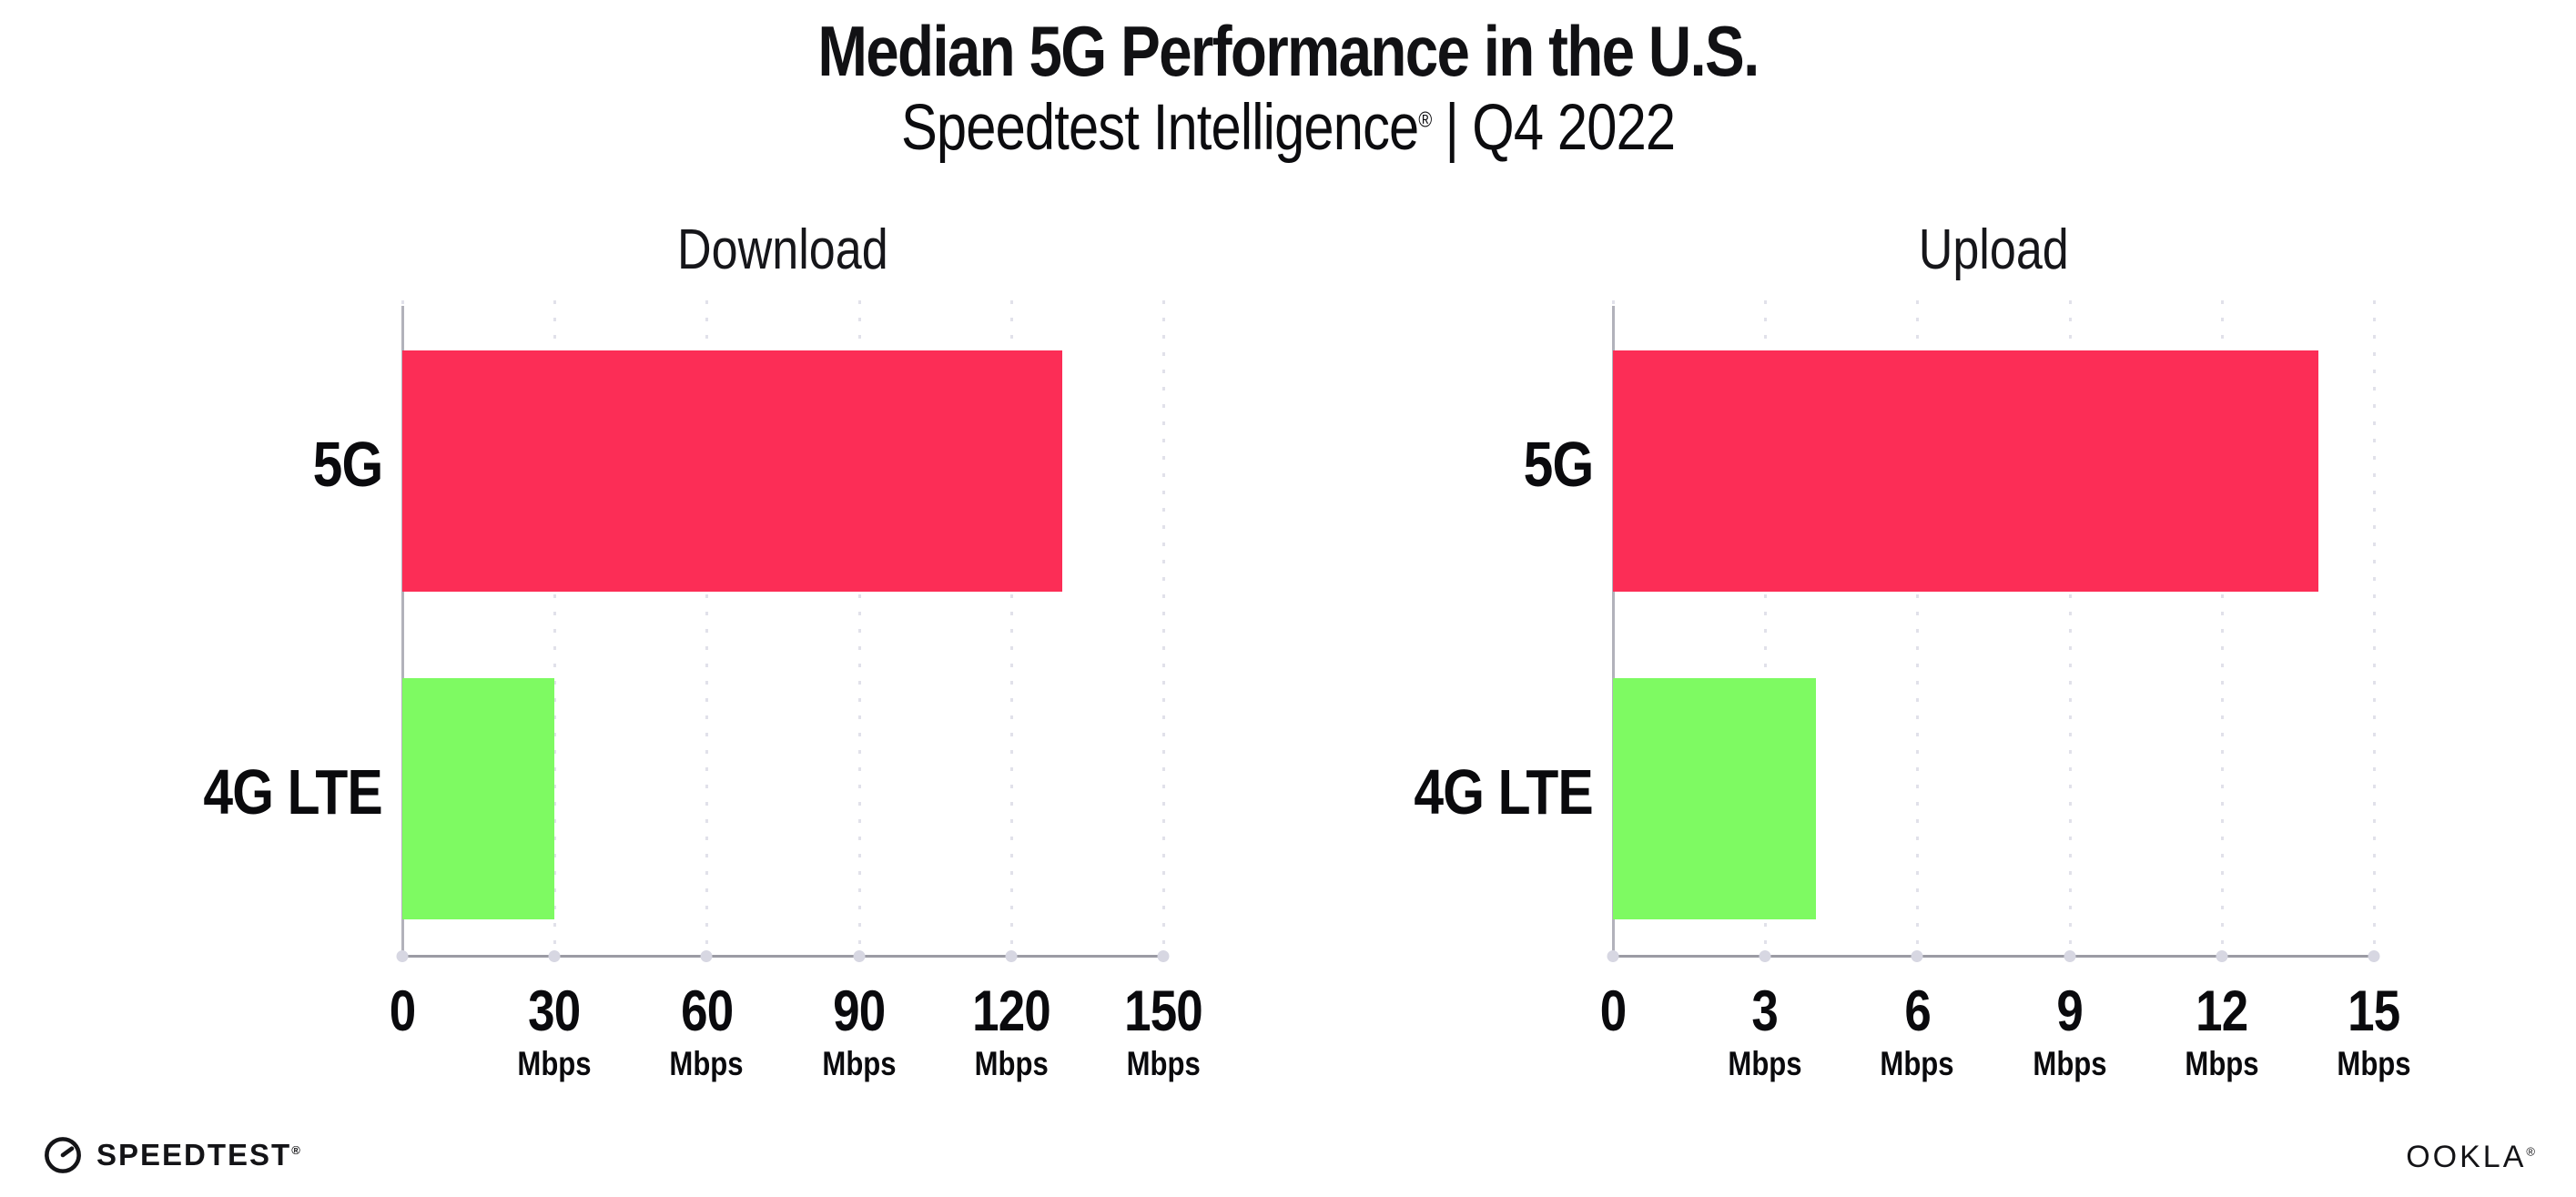  I want to click on x-tick-label: 3 Mbps, so click(1765, 1031).